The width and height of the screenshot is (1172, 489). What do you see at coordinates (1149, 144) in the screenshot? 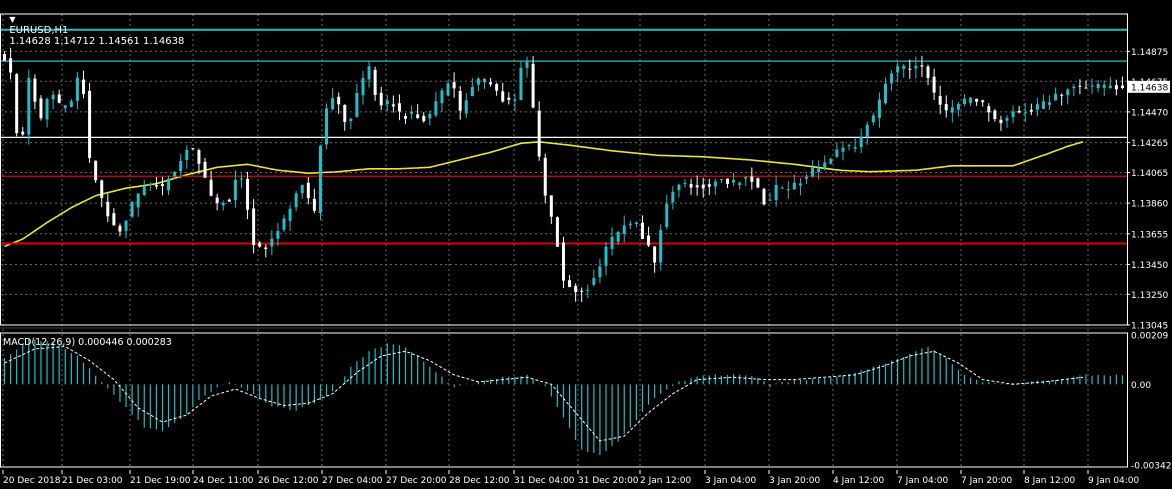
I see `price-tick-label: 1.14265` at bounding box center [1149, 144].